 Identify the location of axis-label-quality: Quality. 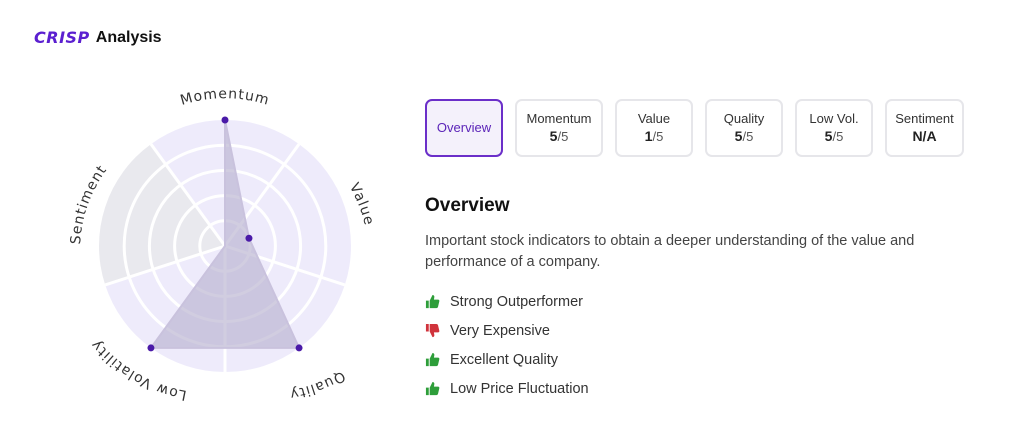
(318, 385).